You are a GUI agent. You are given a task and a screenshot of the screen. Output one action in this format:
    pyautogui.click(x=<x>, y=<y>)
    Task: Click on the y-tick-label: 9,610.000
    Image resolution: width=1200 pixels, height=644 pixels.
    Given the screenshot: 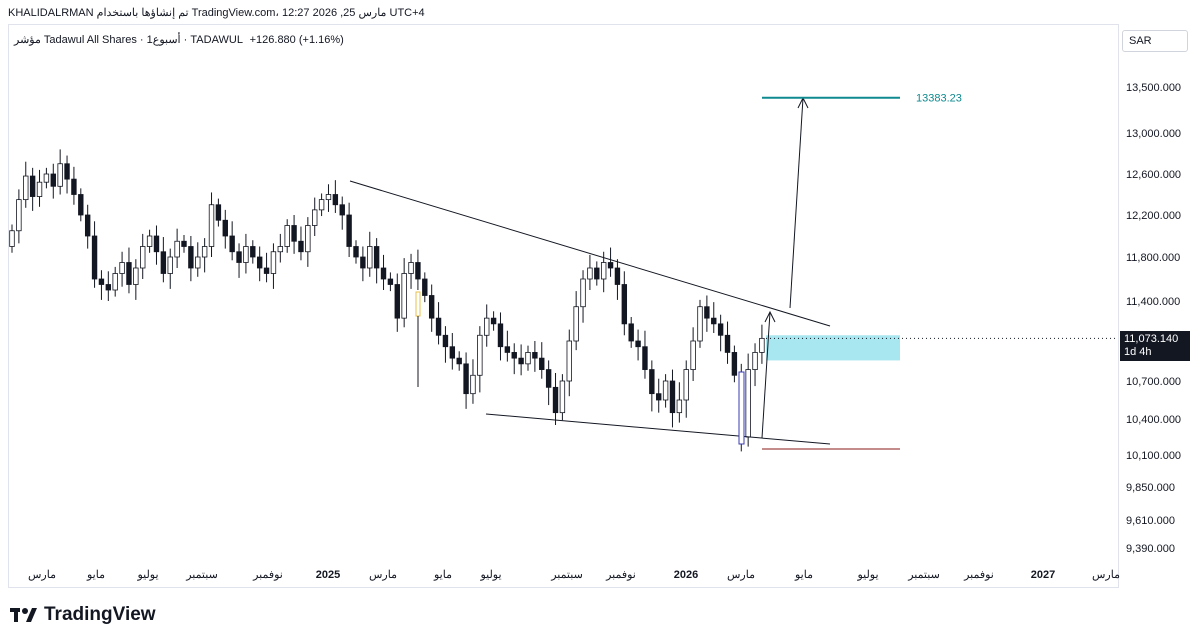 What is the action you would take?
    pyautogui.click(x=1150, y=521)
    